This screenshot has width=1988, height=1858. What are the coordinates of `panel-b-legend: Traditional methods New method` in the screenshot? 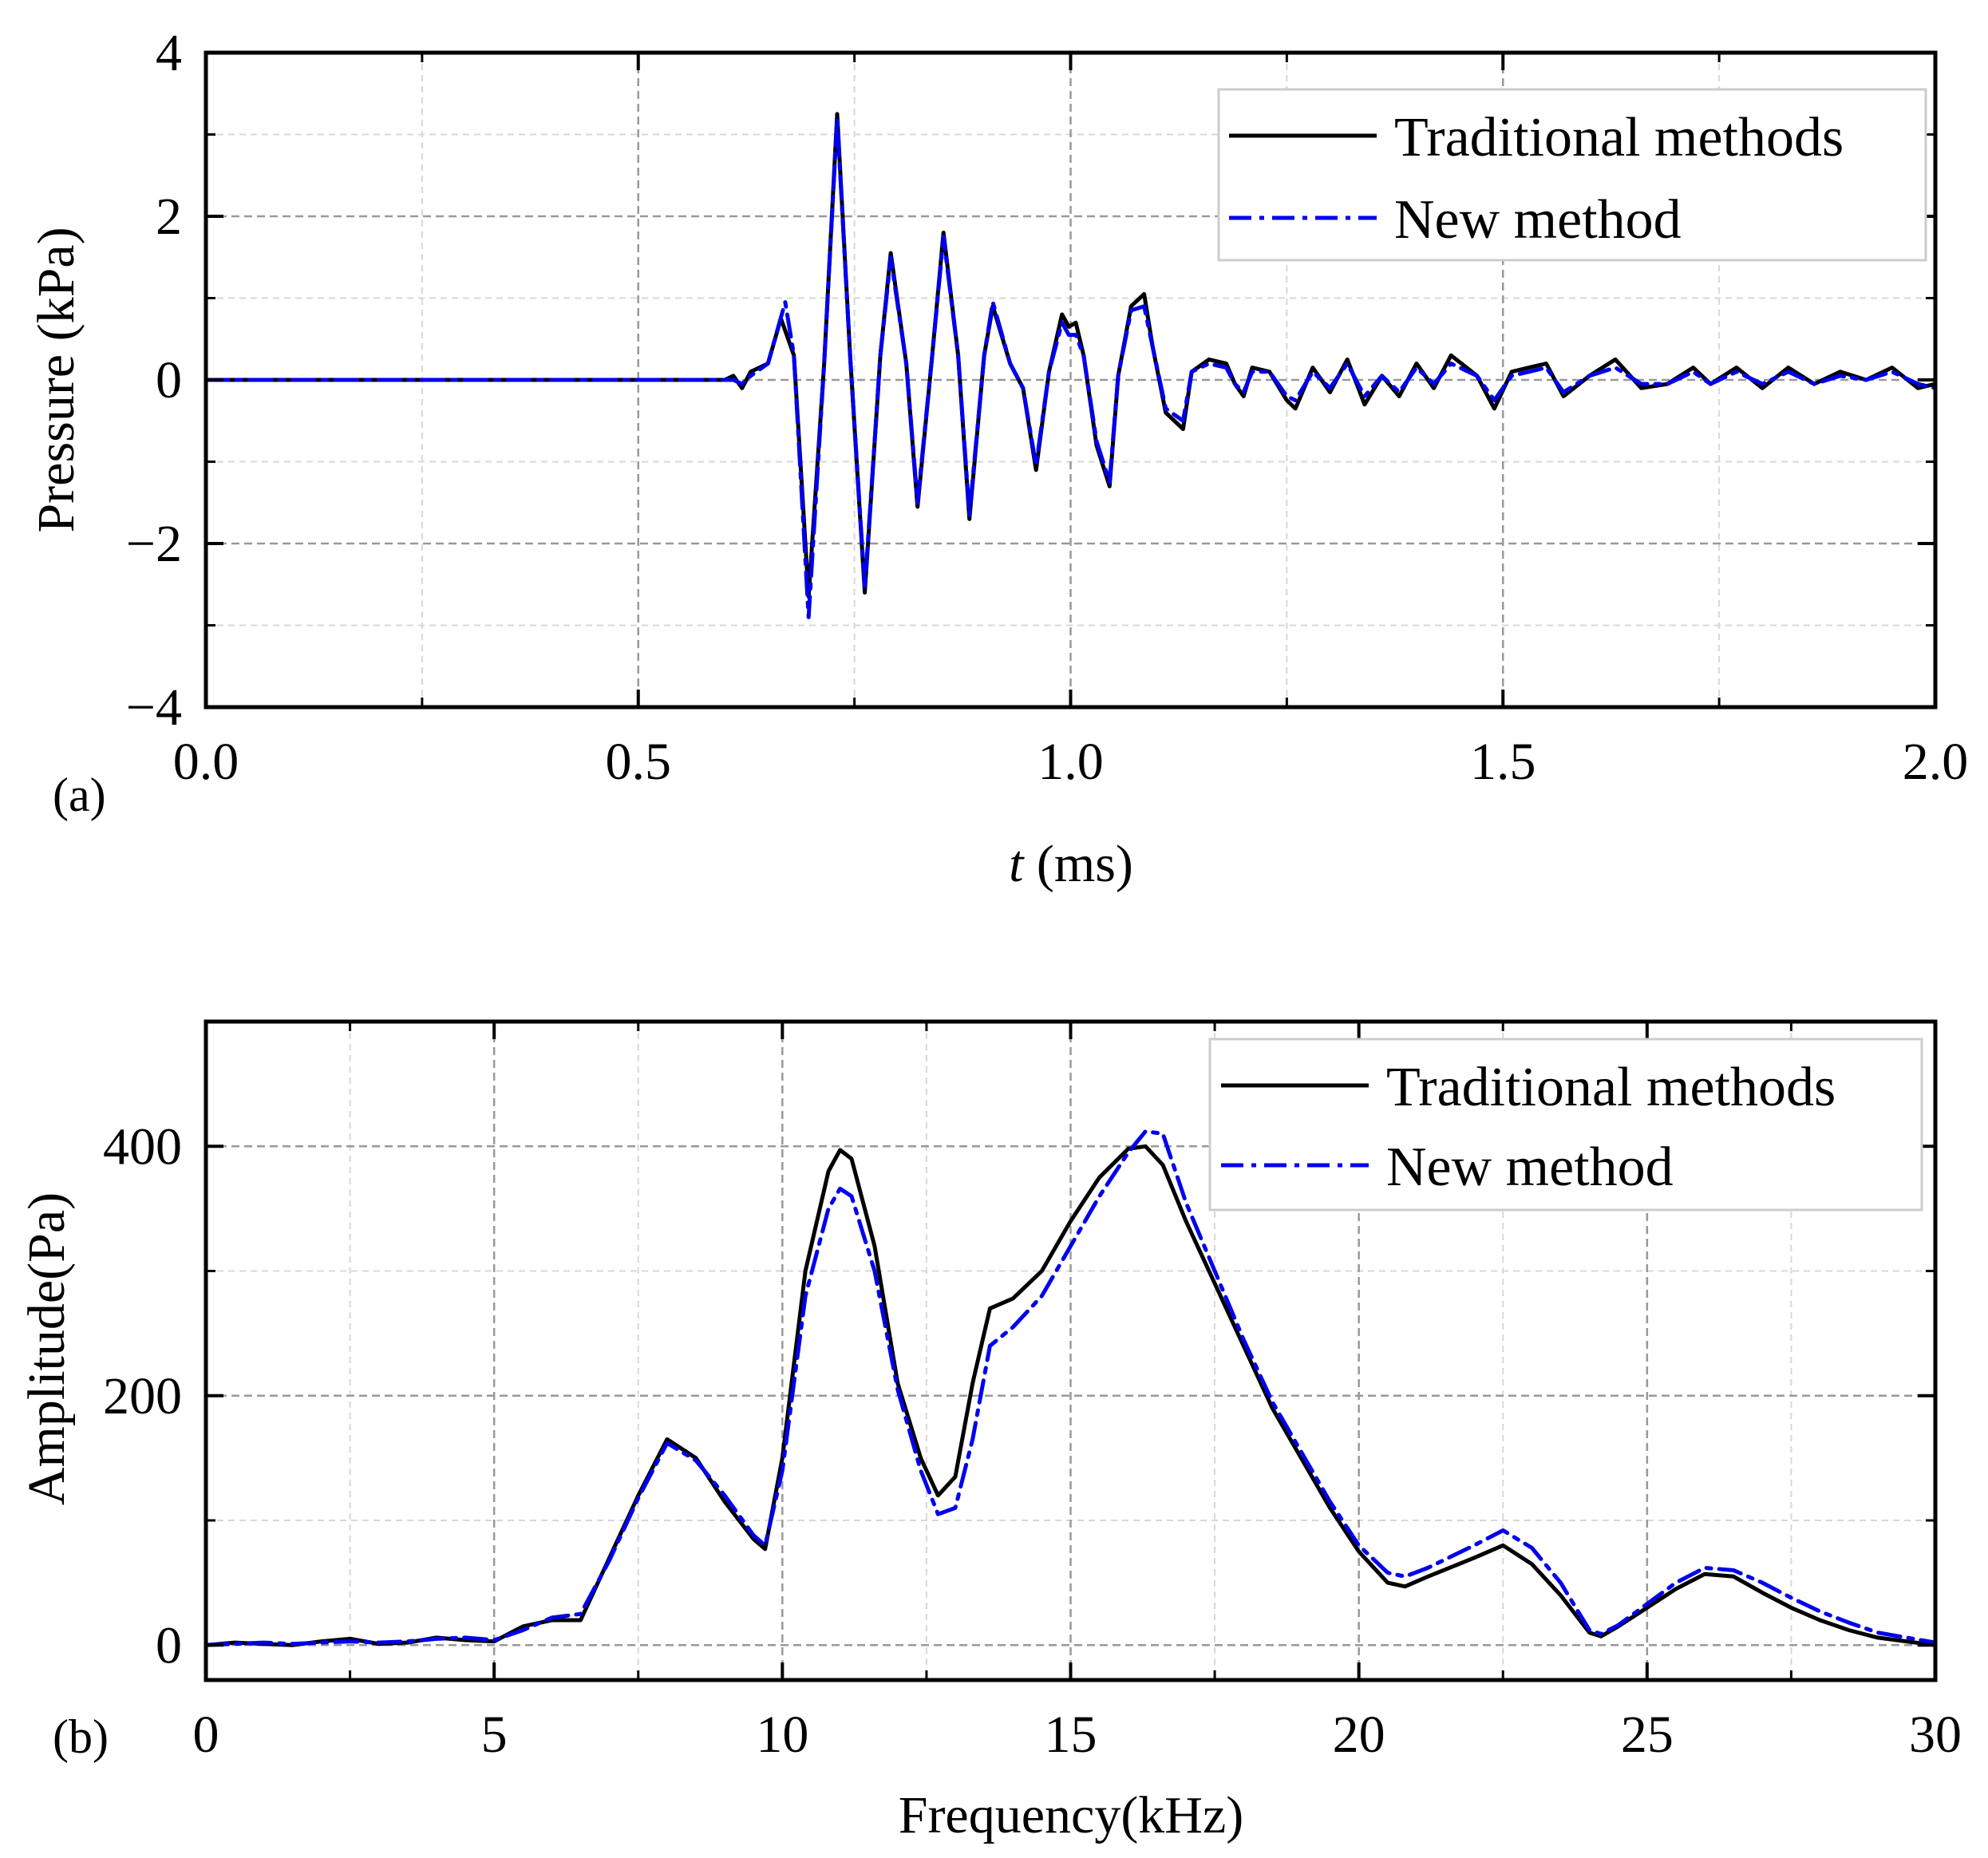 It's located at (1565, 1125).